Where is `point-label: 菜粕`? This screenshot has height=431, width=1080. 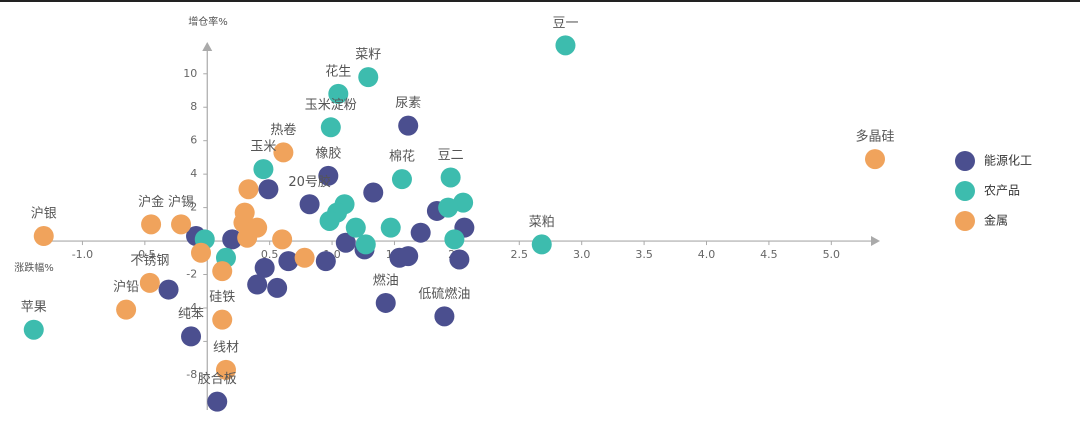 point-label: 菜粕 is located at coordinates (542, 222).